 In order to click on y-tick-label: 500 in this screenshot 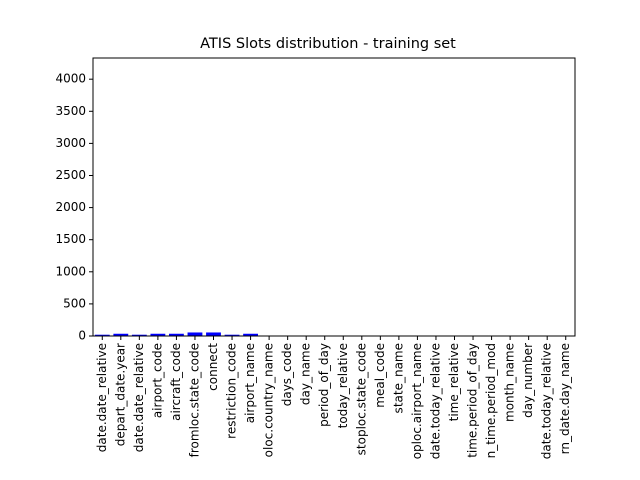, I will do `click(74, 303)`.